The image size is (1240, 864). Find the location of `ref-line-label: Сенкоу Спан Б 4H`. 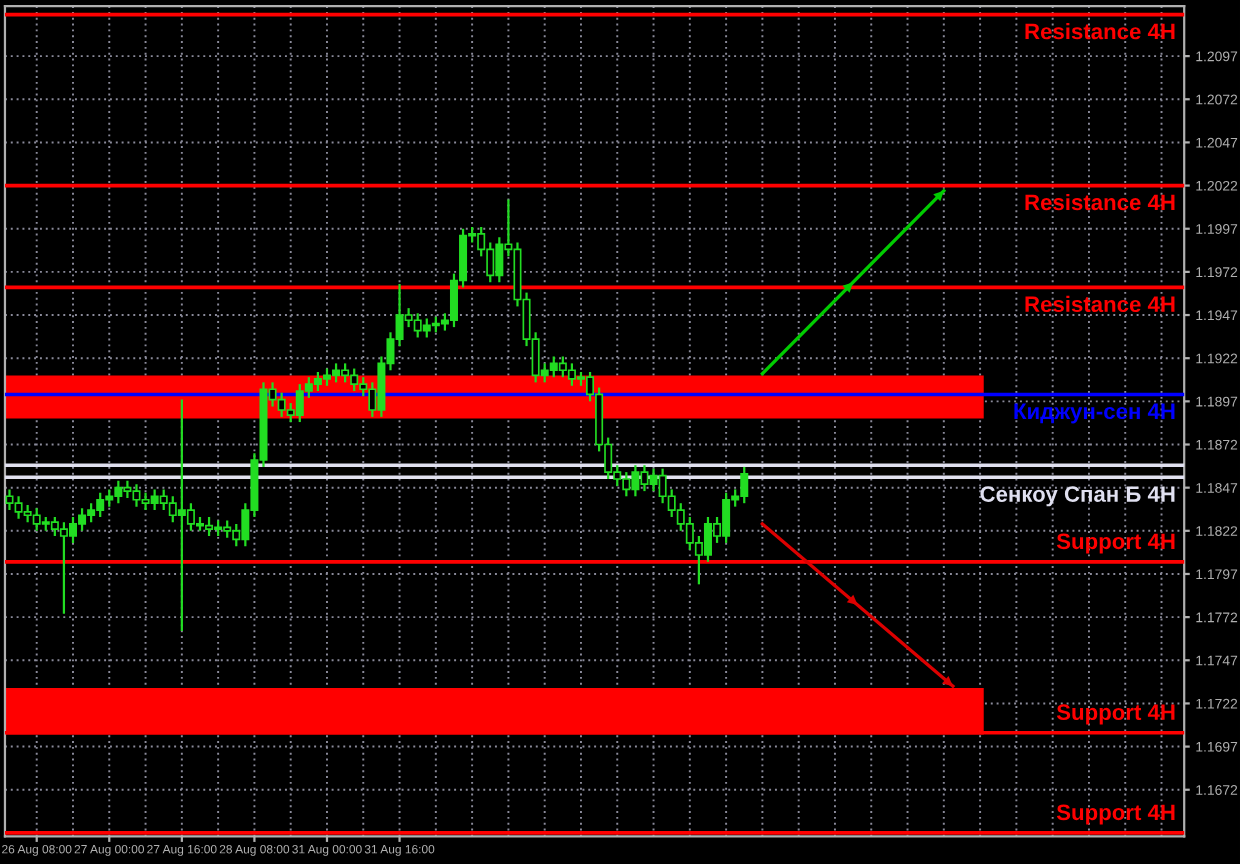

ref-line-label: Сенкоу Спан Б 4H is located at coordinates (1077, 496).